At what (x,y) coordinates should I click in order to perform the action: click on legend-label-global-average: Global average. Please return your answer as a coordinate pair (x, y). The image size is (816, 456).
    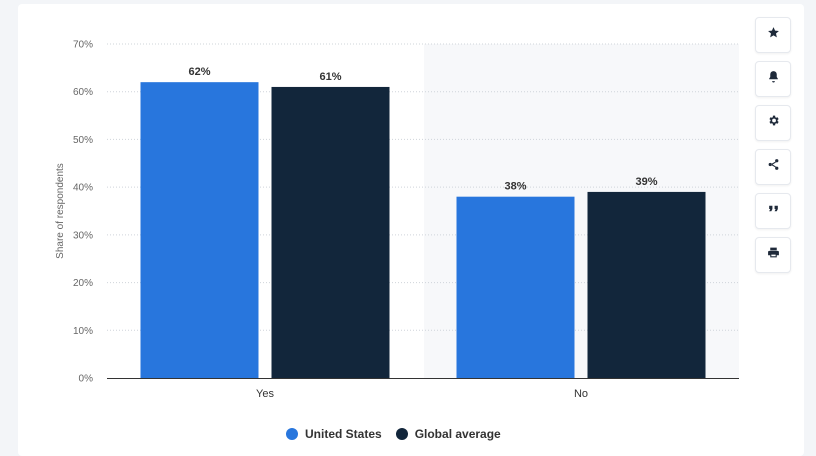
    Looking at the image, I should click on (457, 434).